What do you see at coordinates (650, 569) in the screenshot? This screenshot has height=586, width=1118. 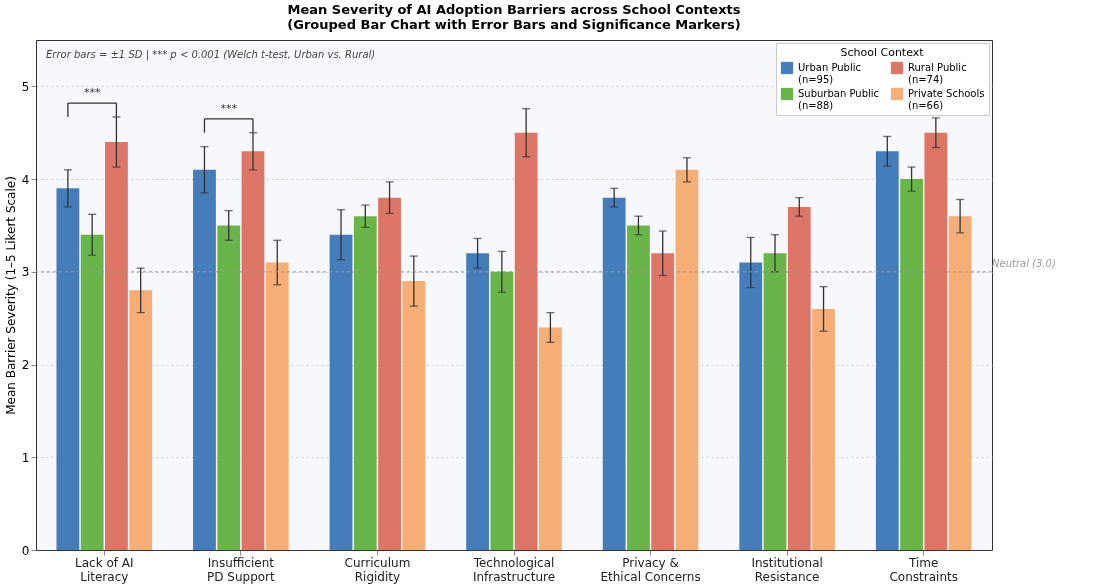 I see `x-tick-label: Privacy & Ethical Concerns` at bounding box center [650, 569].